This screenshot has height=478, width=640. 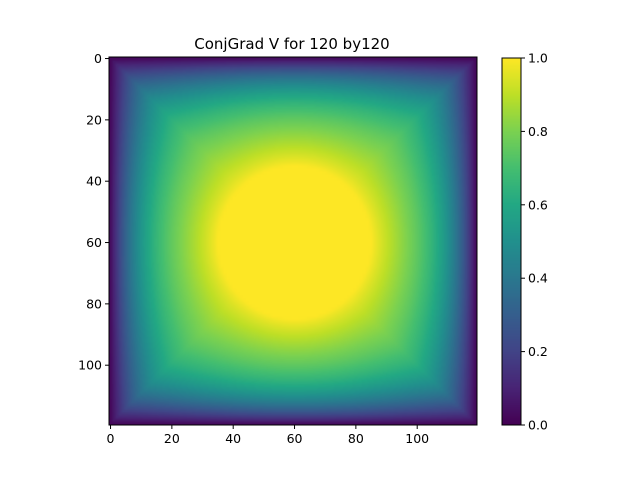 I want to click on x-tick-label: 40, so click(x=233, y=438).